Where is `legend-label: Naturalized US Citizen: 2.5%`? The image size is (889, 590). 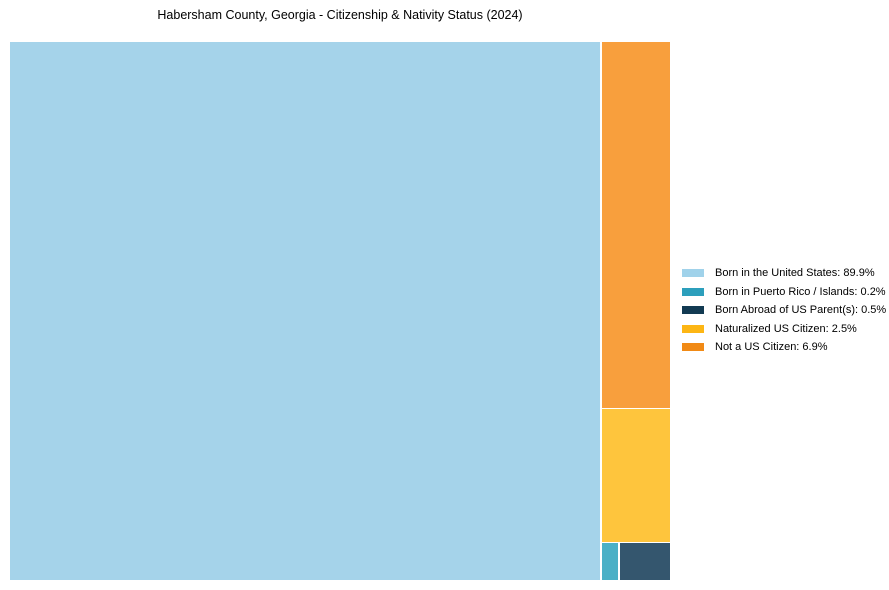 legend-label: Naturalized US Citizen: 2.5% is located at coordinates (786, 328).